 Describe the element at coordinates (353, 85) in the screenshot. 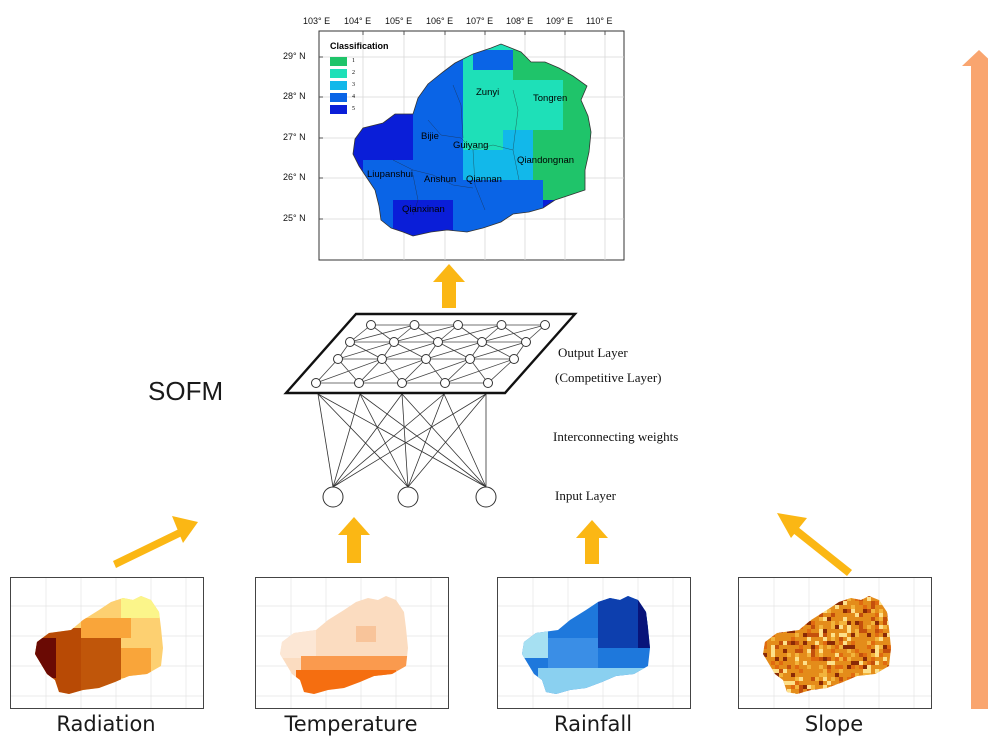

I see `legend-label-3: 3` at that location.